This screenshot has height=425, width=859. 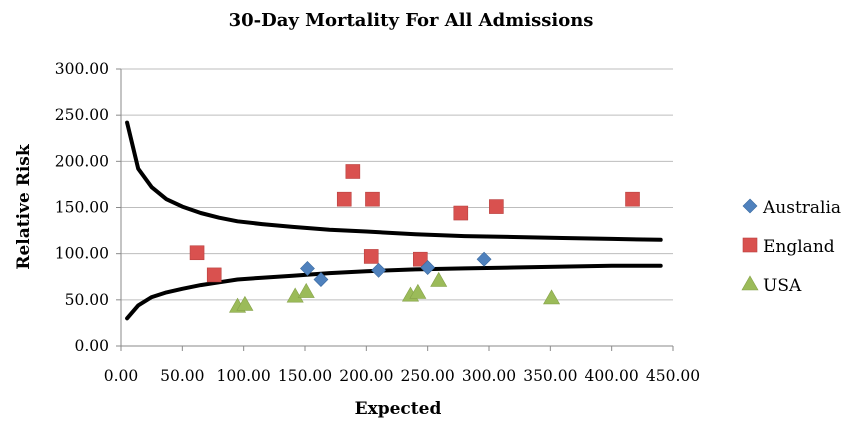 I want to click on x-tick-label: 200.00, so click(x=366, y=376).